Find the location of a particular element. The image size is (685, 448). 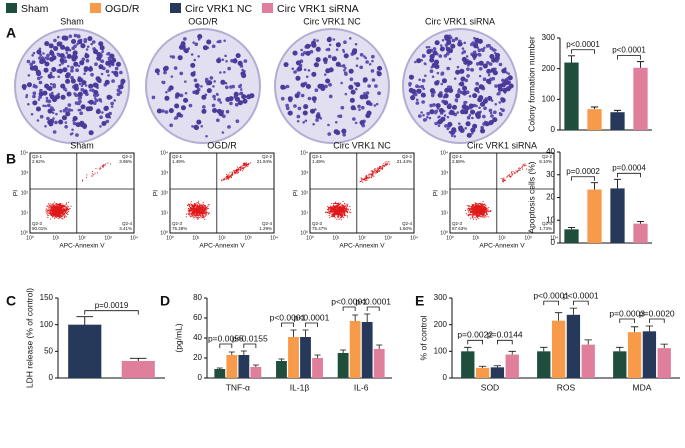

y-tick-label: 0 is located at coordinates (553, 242).